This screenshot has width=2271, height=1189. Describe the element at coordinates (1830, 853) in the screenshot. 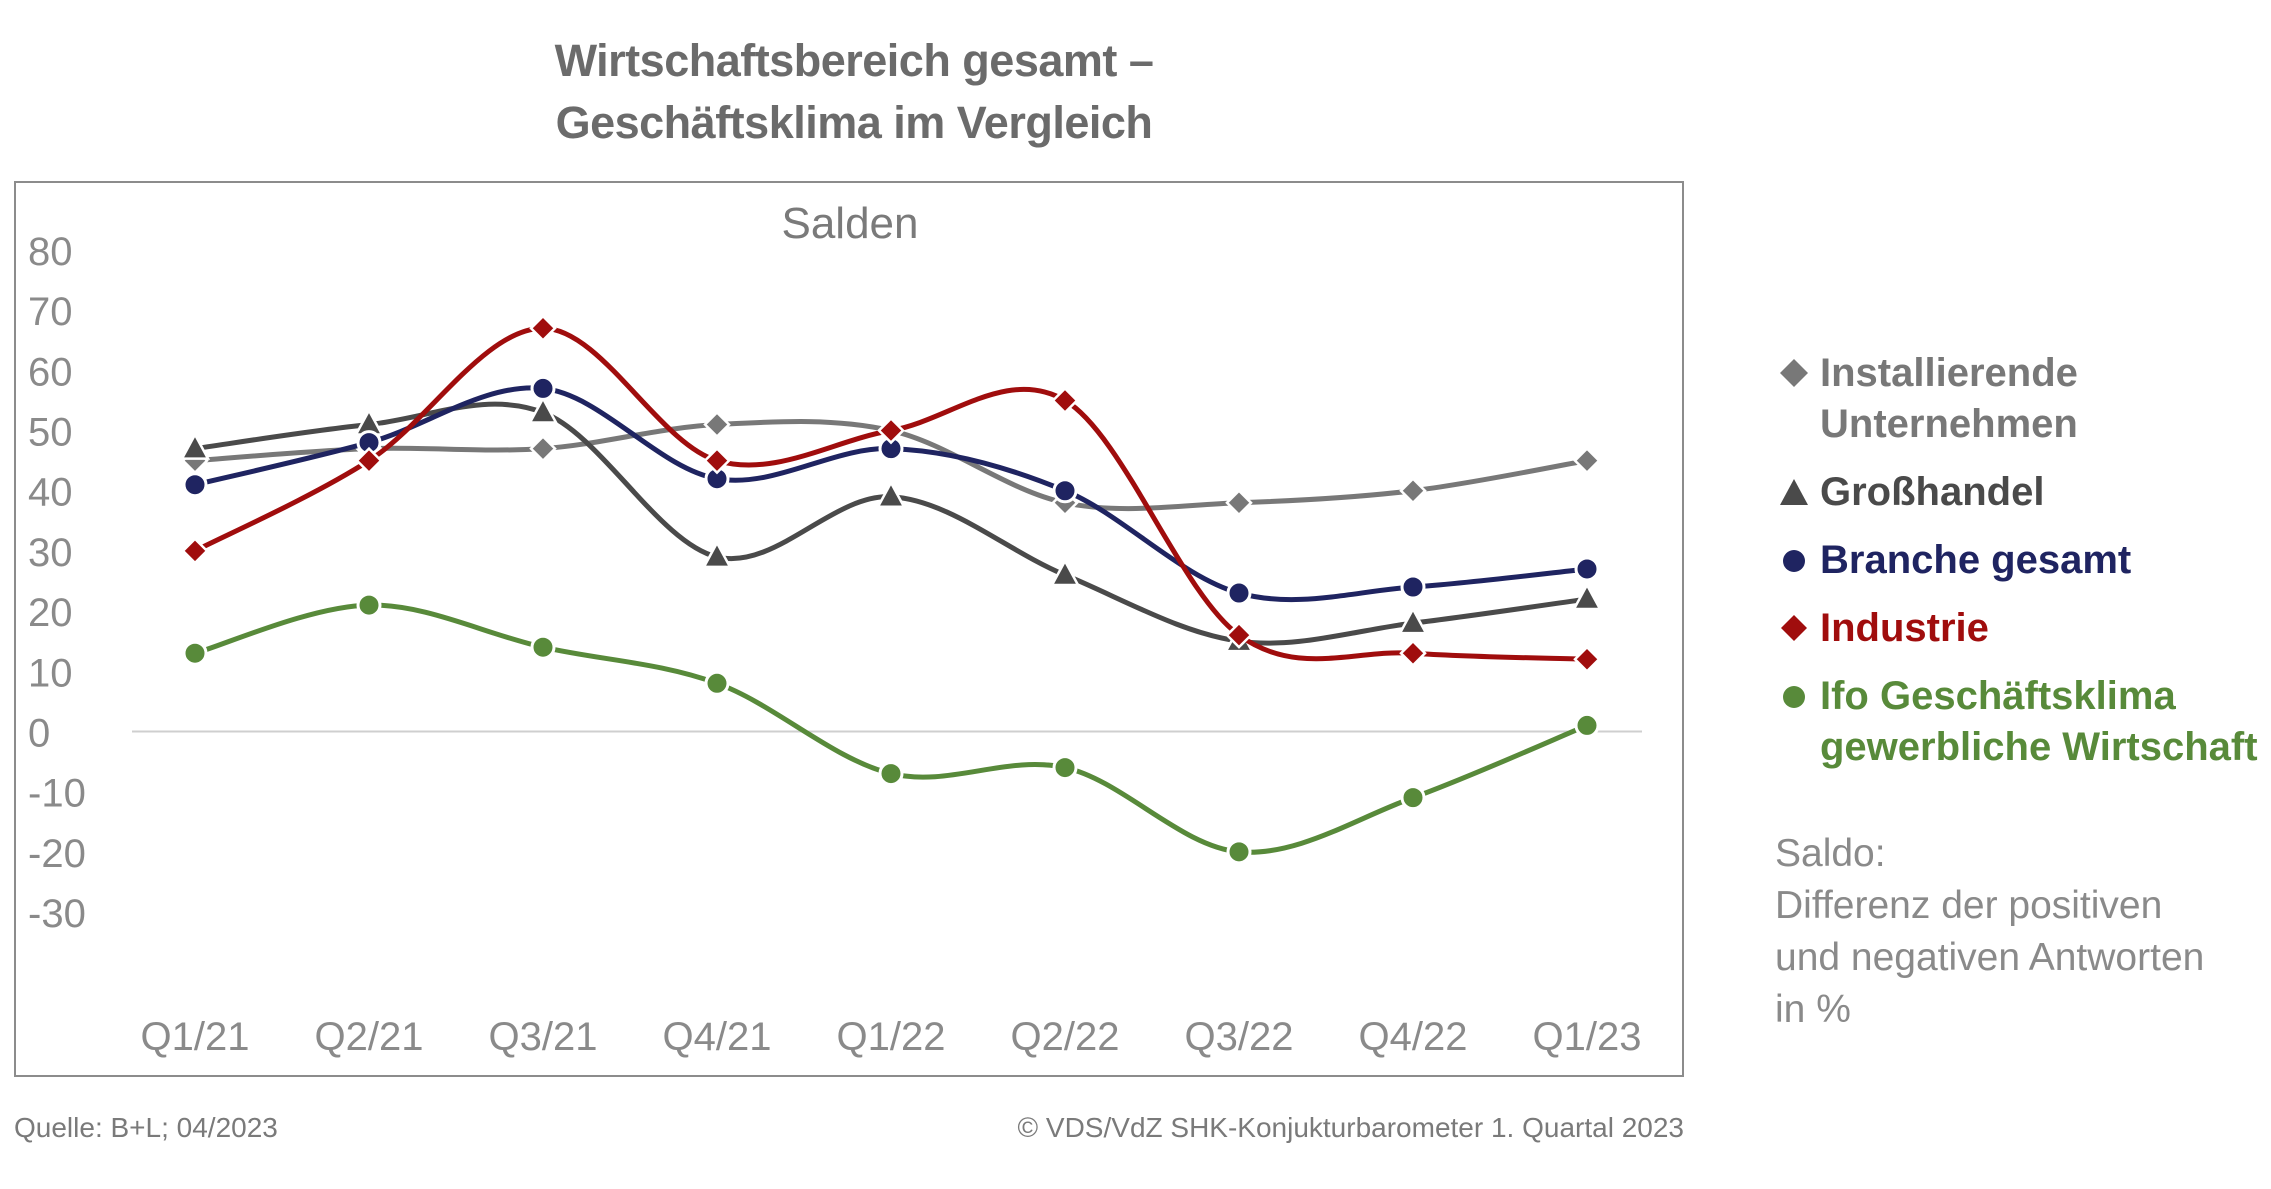

I see `note-line: Saldo:` at that location.